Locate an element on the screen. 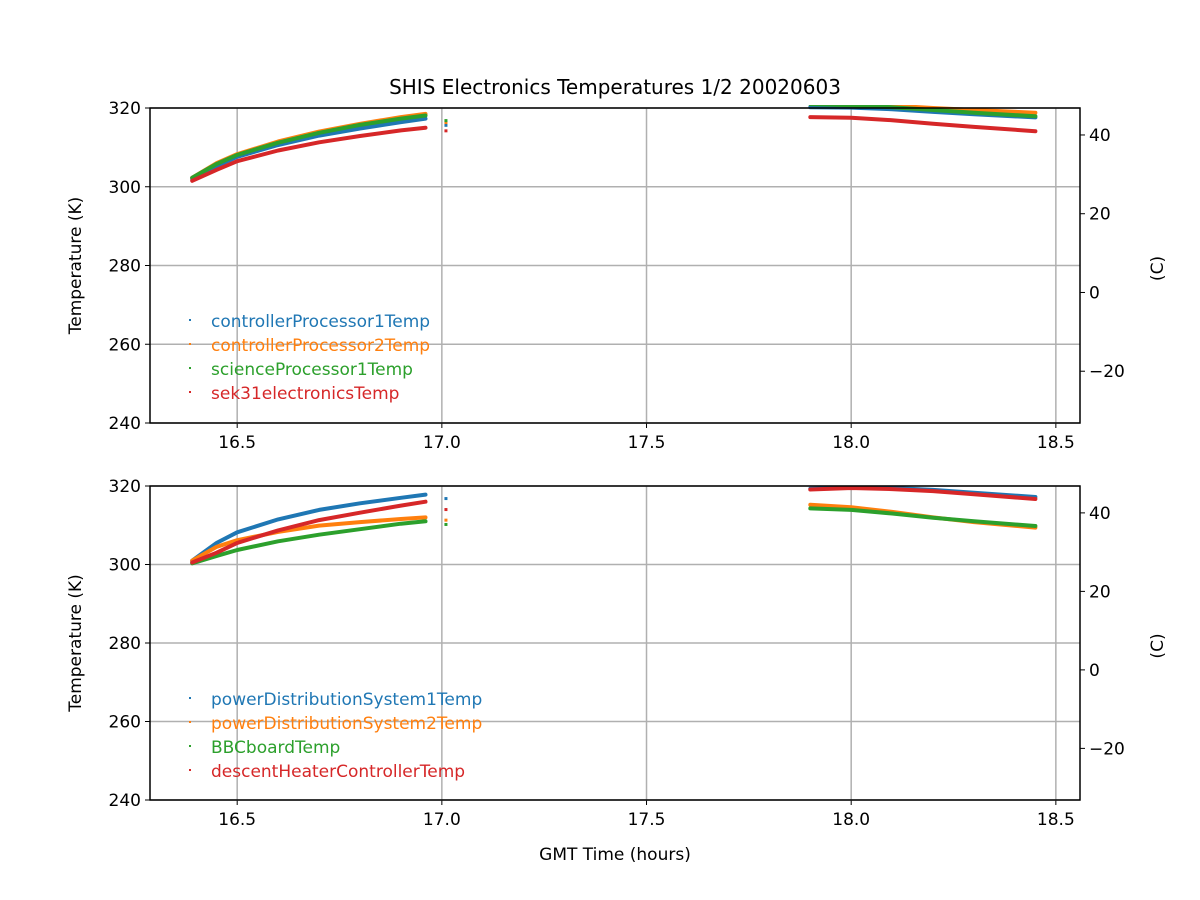 Image resolution: width=1200 pixels, height=900 pixels. legend-label: sek31electronicsTemp is located at coordinates (305, 394).